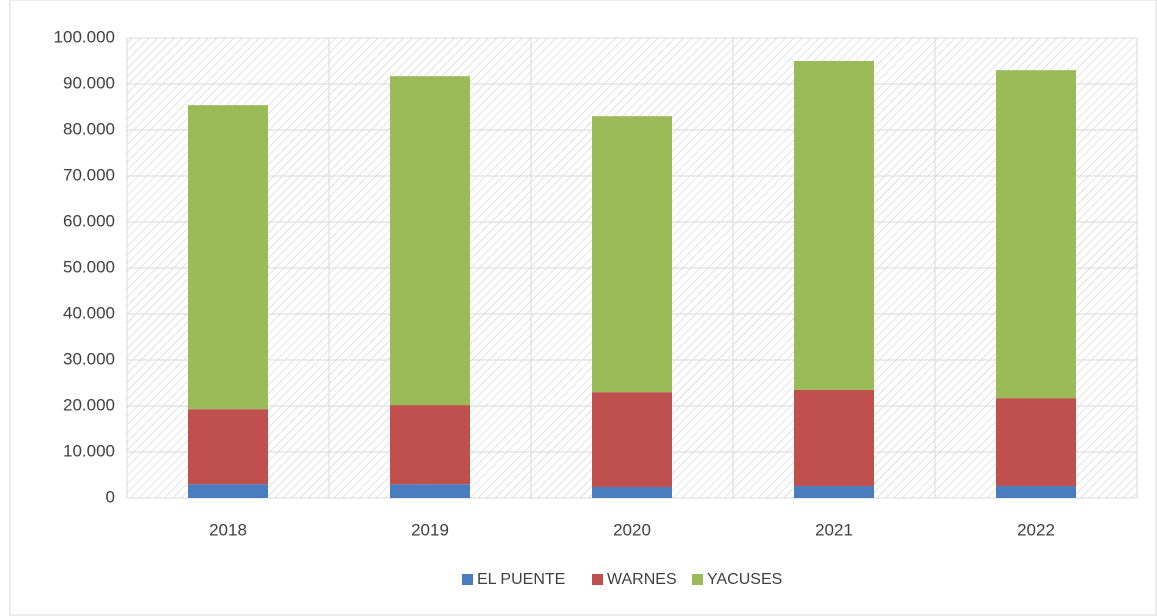 The image size is (1157, 616). I want to click on y-tick-label: 10.000, so click(89, 450).